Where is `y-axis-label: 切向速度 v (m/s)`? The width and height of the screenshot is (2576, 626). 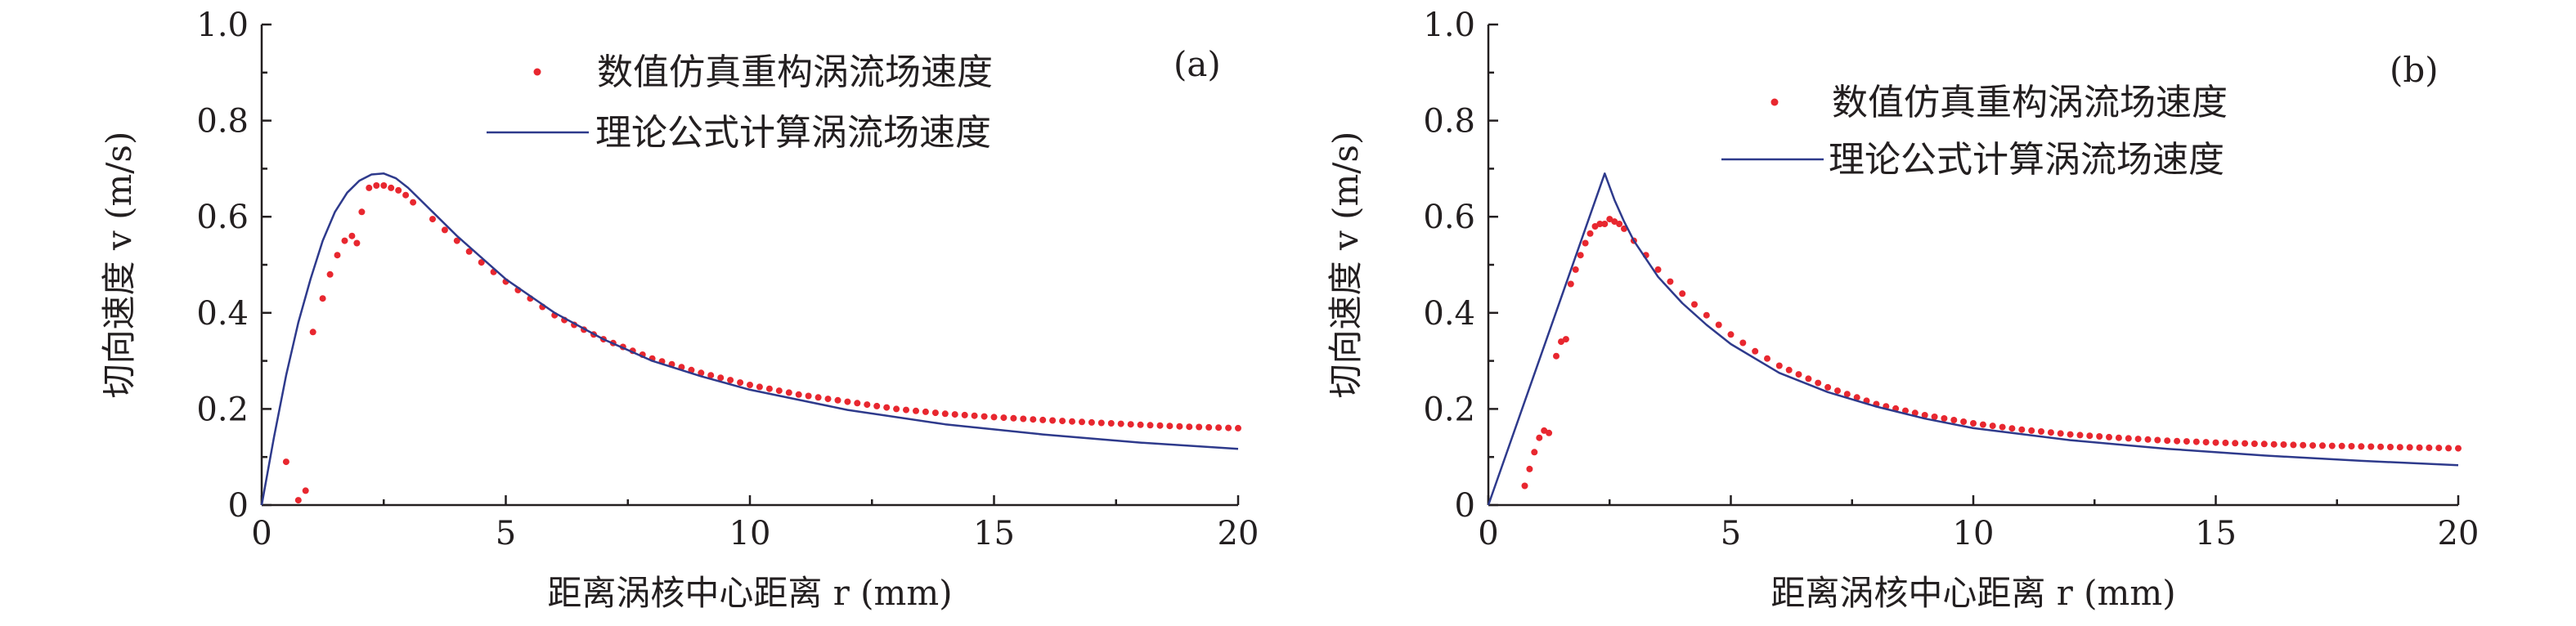 y-axis-label: 切向速度 v (m/s) is located at coordinates (1346, 265).